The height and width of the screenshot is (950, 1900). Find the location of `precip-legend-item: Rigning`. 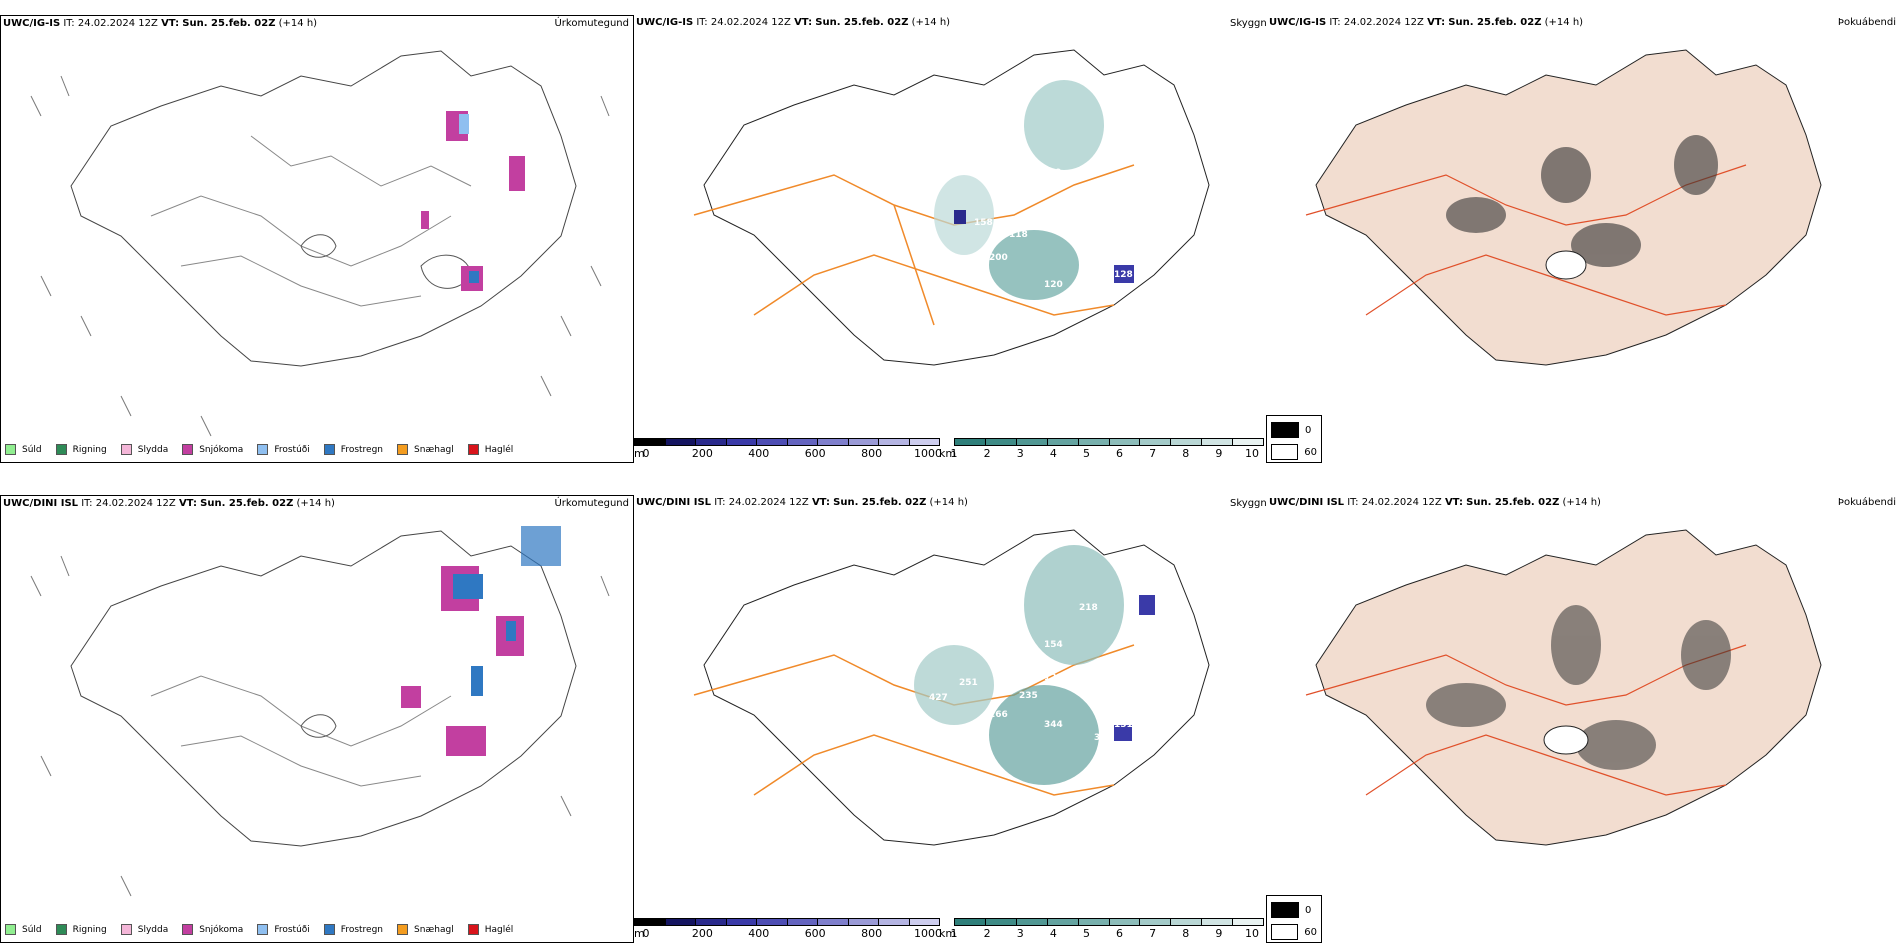

precip-legend-item: Rigning is located at coordinates (81, 449).